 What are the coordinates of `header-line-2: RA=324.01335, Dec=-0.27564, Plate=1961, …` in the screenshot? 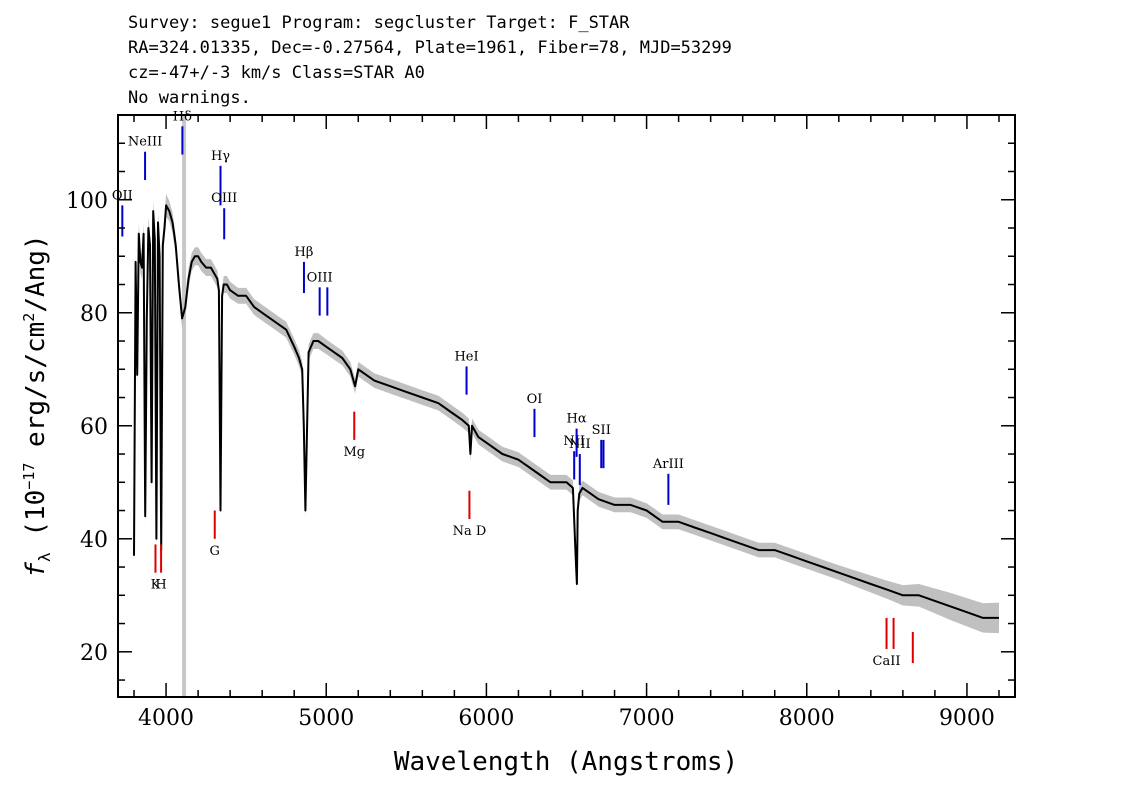 It's located at (430, 48).